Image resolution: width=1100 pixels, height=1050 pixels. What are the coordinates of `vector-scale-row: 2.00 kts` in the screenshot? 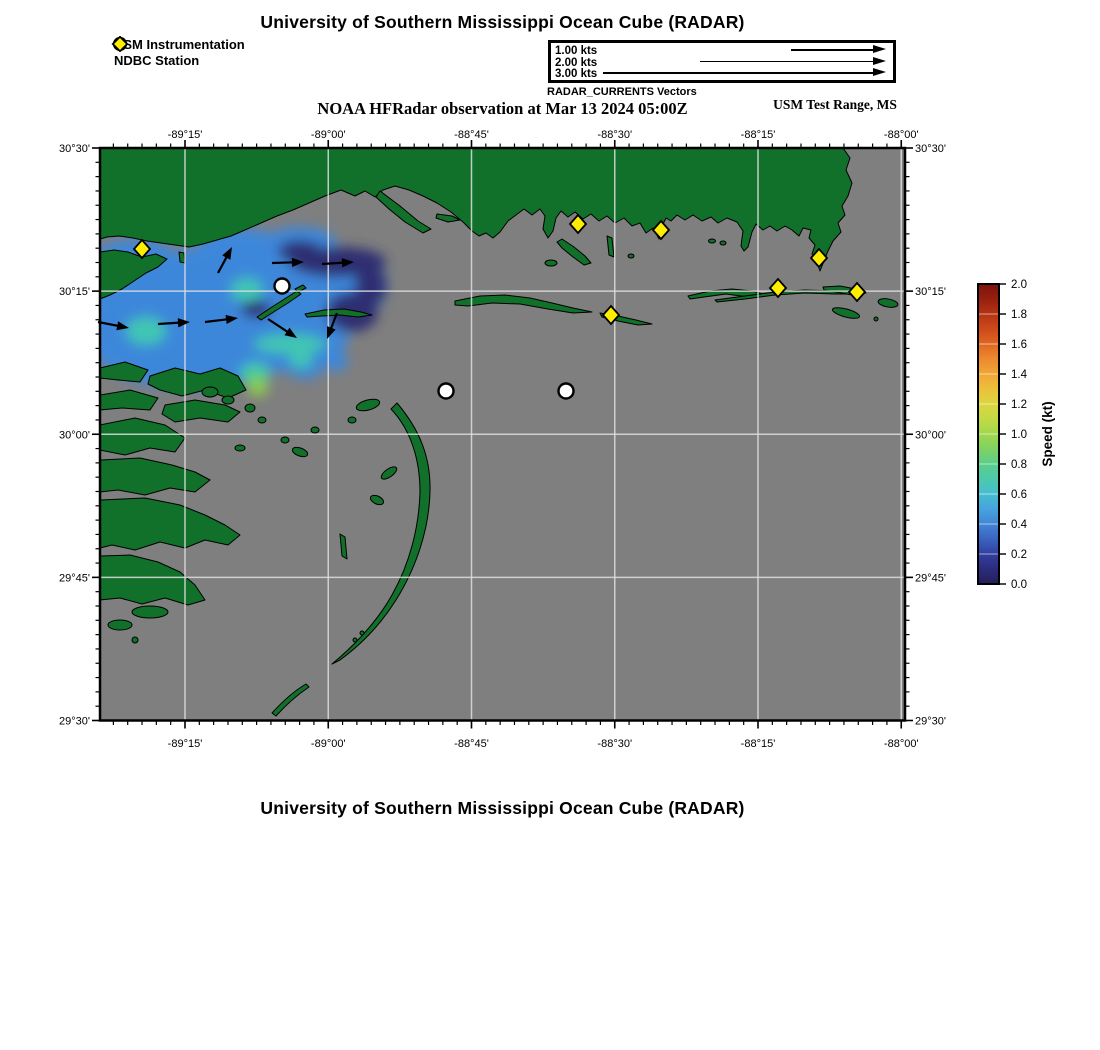 It's located at (720, 62).